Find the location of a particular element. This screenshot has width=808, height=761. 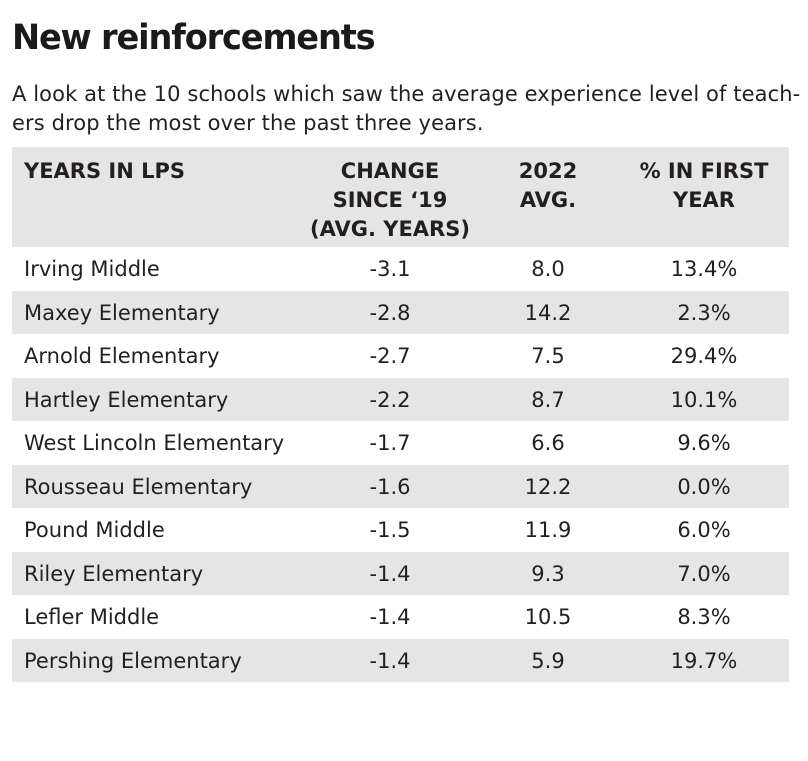

first-year-pct-cell: 19.7% is located at coordinates (704, 660).